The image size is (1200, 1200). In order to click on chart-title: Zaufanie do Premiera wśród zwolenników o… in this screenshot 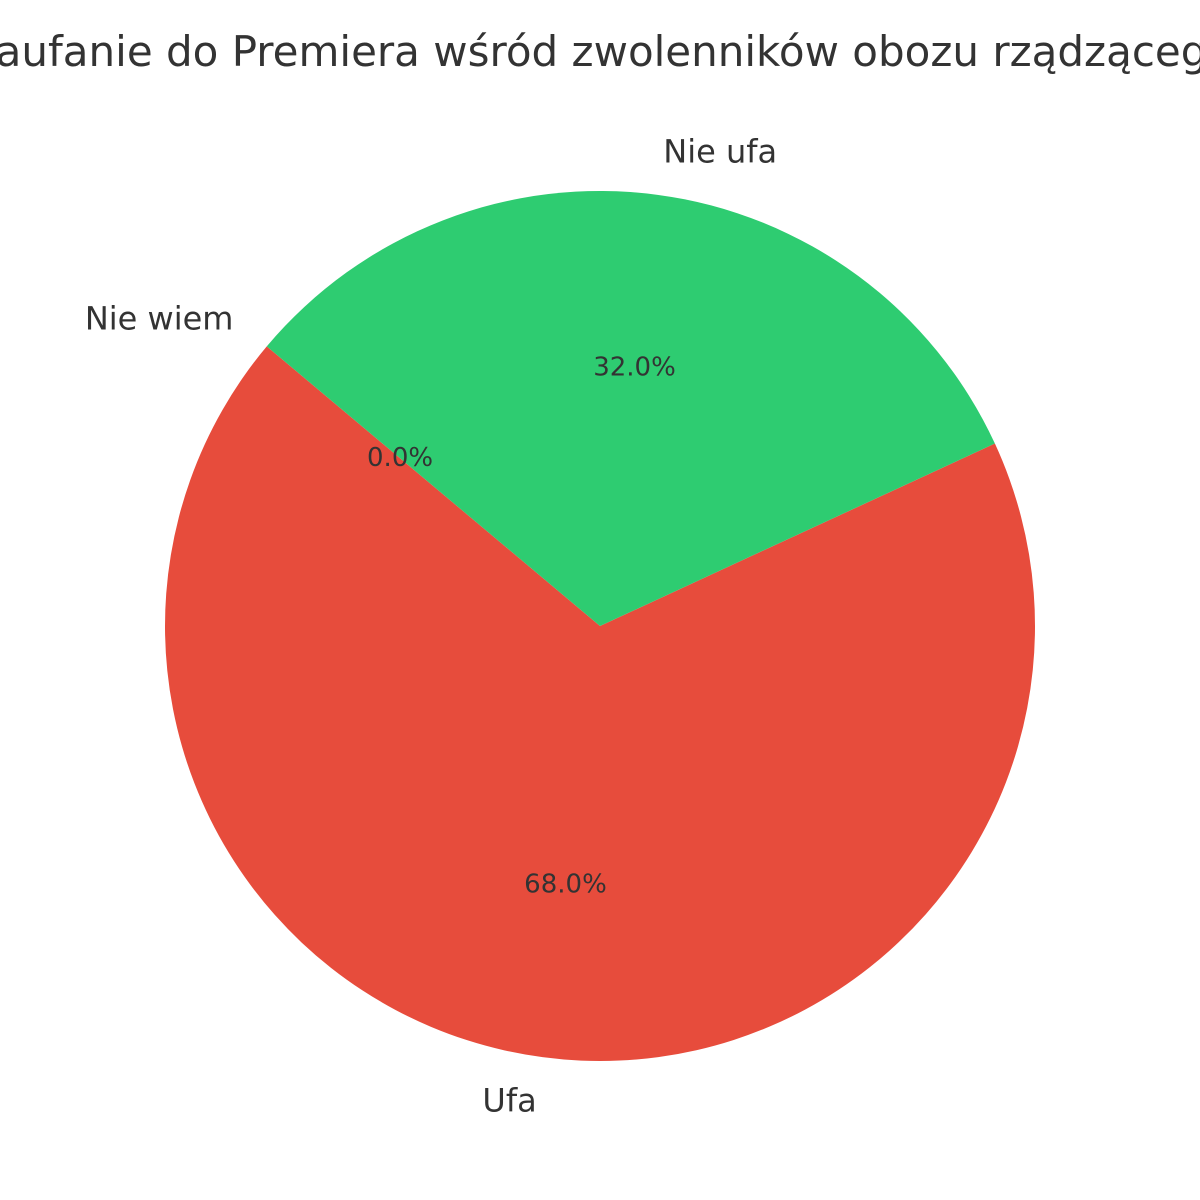, I will do `click(600, 51)`.